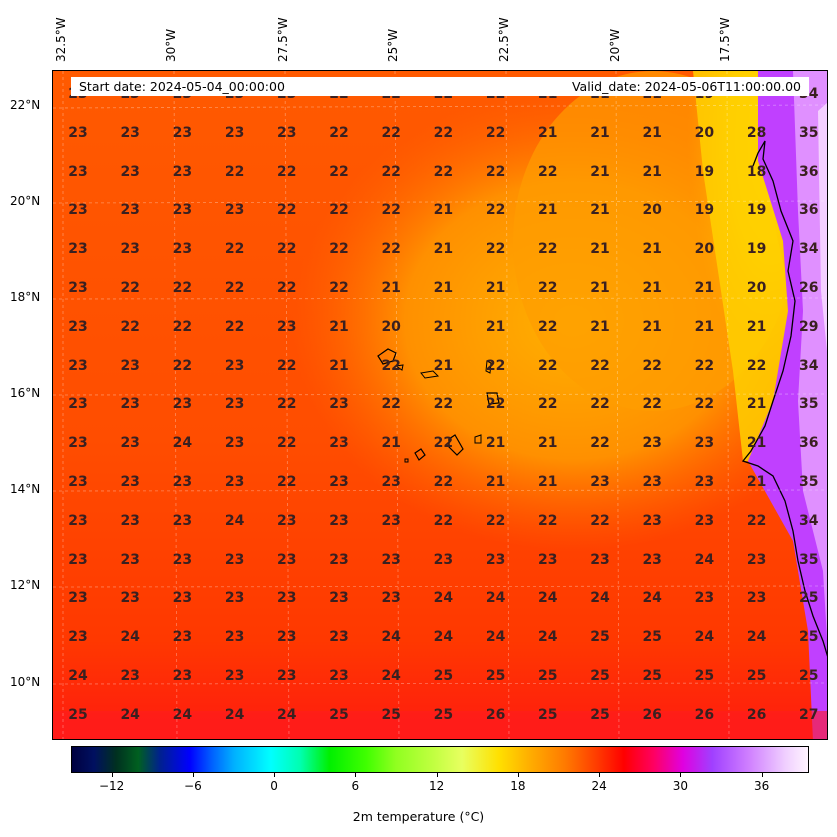 The height and width of the screenshot is (837, 837). I want to click on island-boa-vista, so click(493, 398).